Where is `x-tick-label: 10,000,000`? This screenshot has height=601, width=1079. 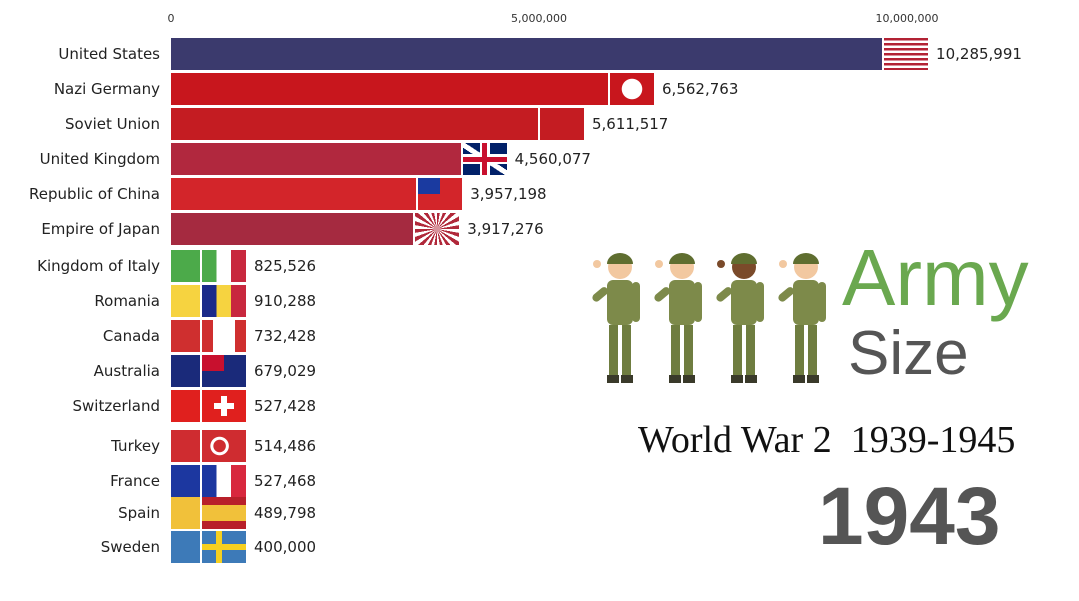
x-tick-label: 10,000,000 is located at coordinates (907, 18).